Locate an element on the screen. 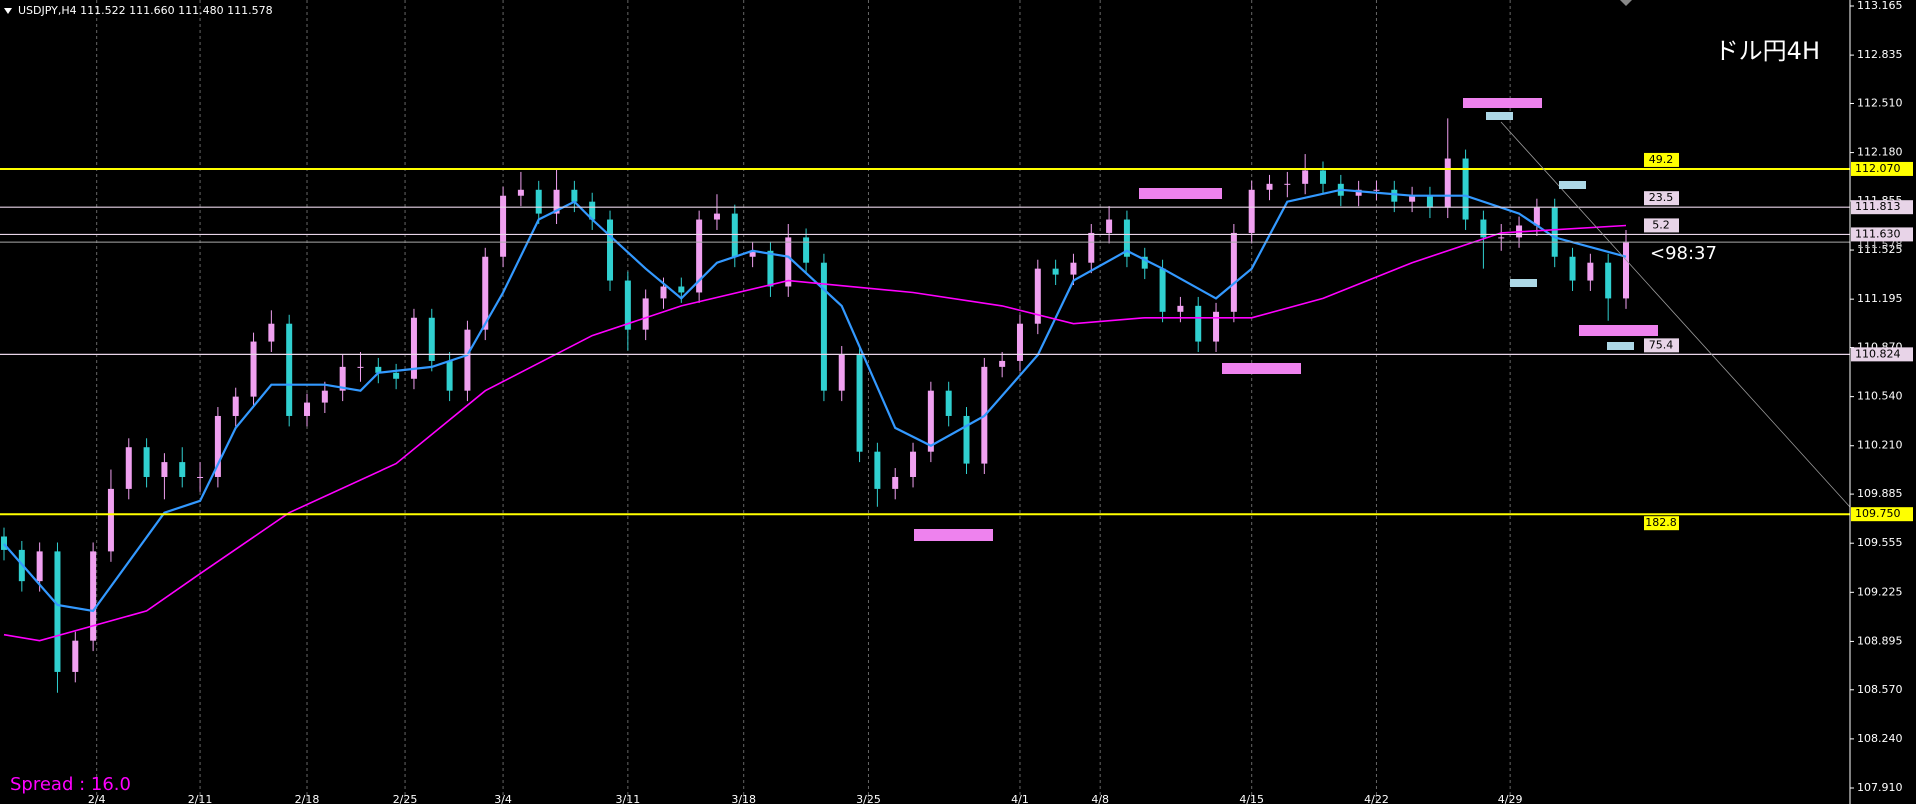  distance-label: 49.2 is located at coordinates (1661, 159).